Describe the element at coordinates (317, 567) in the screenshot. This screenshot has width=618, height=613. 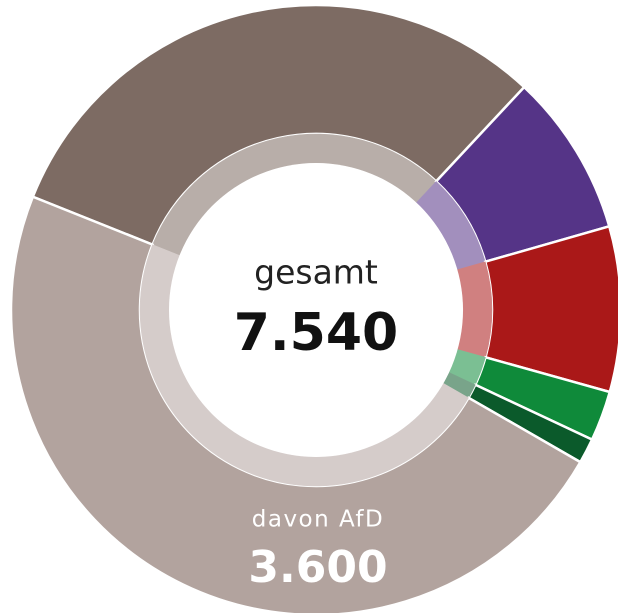
I see `value-label: 3.600` at that location.